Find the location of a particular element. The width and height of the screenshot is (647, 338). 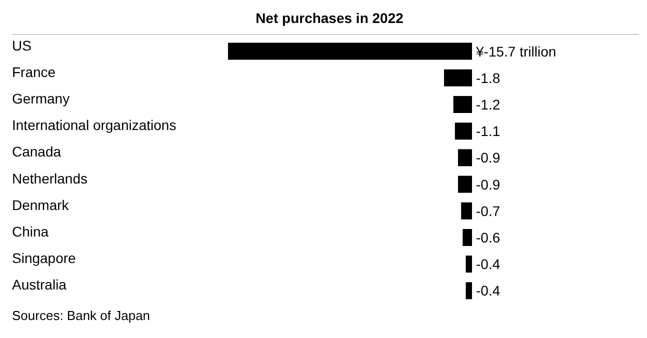

source-note: Sources: Bank of Japan is located at coordinates (81, 315).